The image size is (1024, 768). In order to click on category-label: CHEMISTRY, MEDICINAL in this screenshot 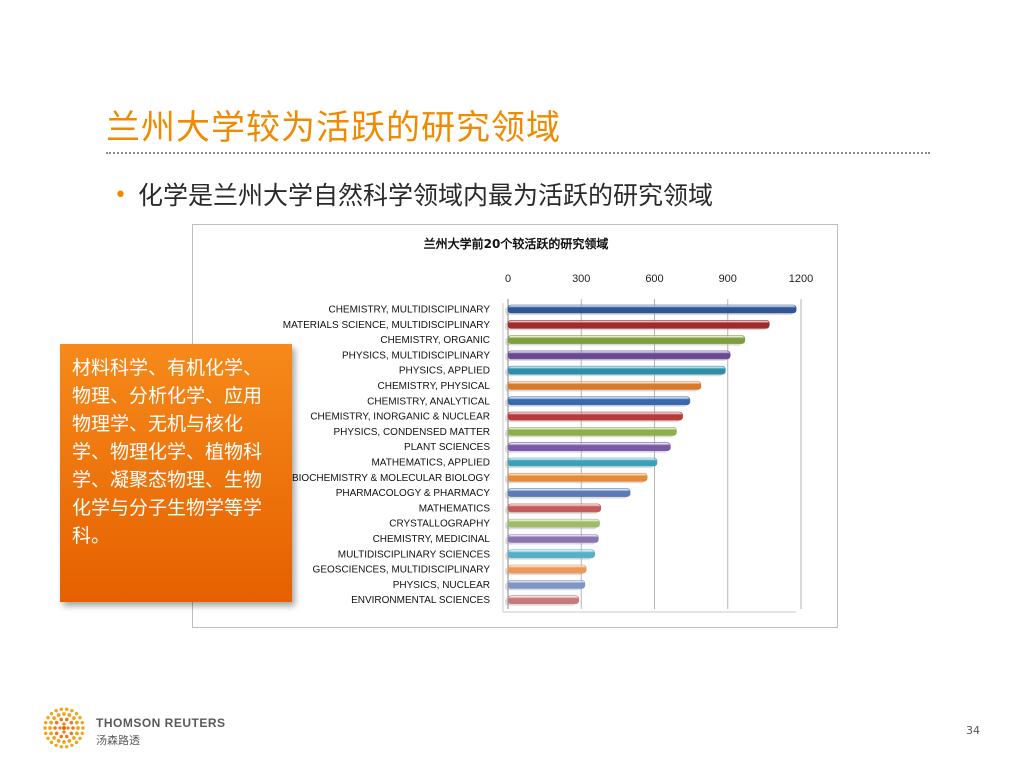, I will do `click(432, 539)`.